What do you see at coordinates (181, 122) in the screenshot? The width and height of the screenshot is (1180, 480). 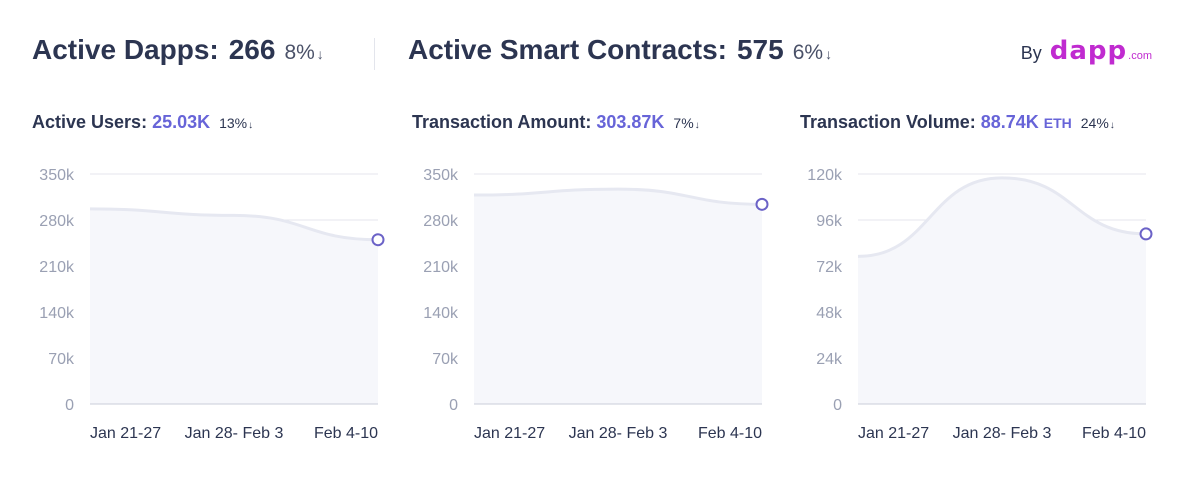 I see `panel-value: 25.03K` at bounding box center [181, 122].